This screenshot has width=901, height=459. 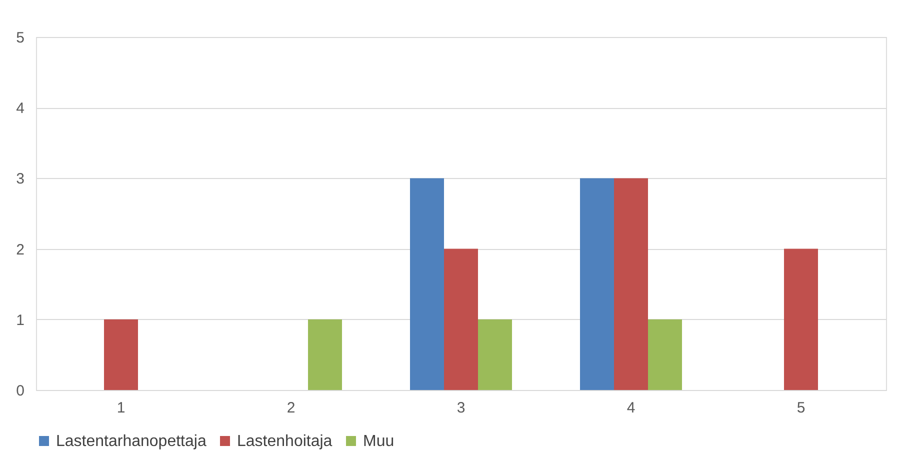 What do you see at coordinates (121, 408) in the screenshot?
I see `x-tick-label: 1` at bounding box center [121, 408].